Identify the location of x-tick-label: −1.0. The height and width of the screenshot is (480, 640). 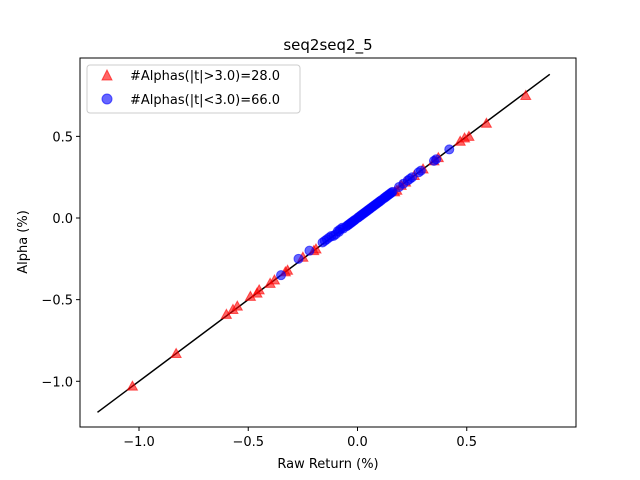
(139, 442).